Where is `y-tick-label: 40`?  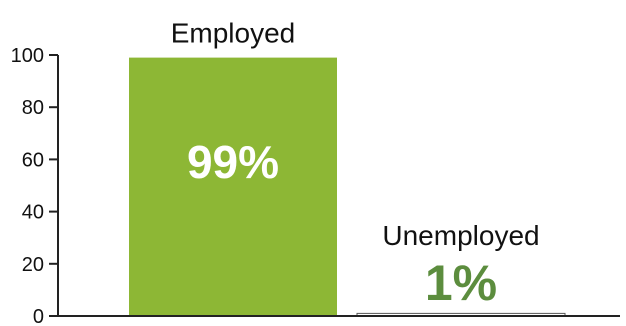 y-tick-label: 40 is located at coordinates (33, 213).